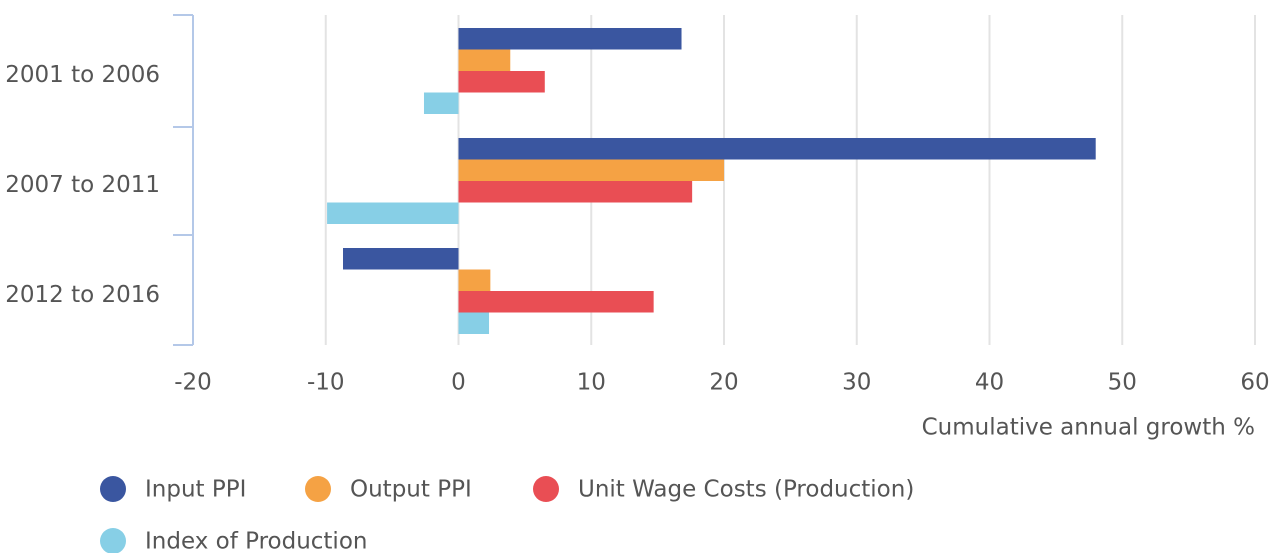 The image size is (1272, 557). Describe the element at coordinates (411, 490) in the screenshot. I see `legend-label: Output PPI` at that location.